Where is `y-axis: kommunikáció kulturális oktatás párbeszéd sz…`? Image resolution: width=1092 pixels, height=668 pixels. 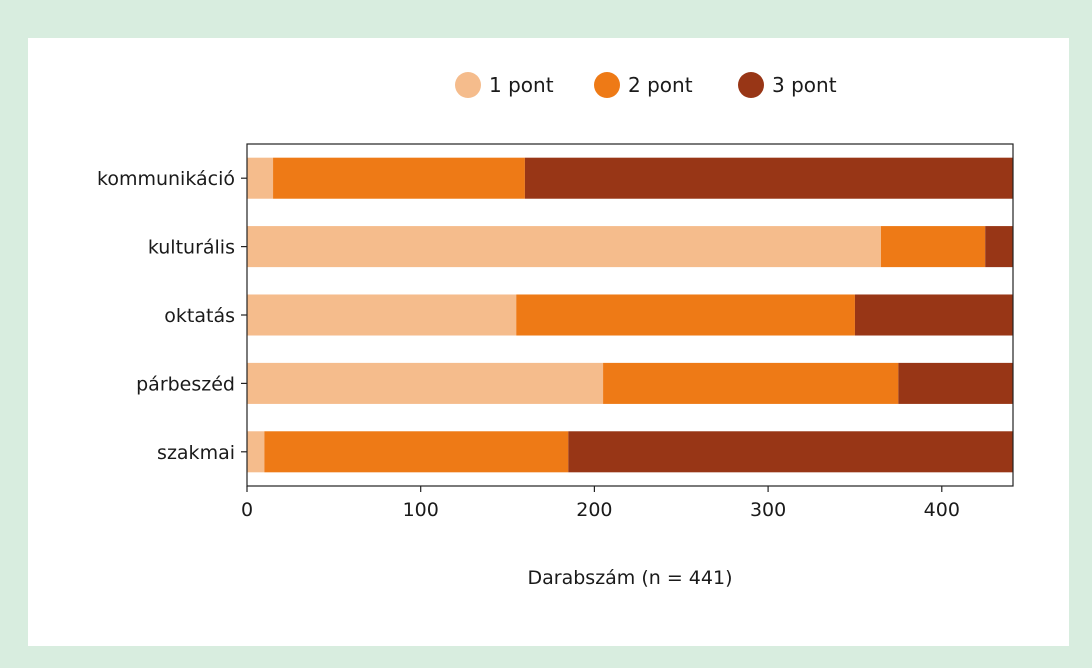
y-axis: kommunikáció kulturális oktatás párbeszéd sz… is located at coordinates (172, 316).